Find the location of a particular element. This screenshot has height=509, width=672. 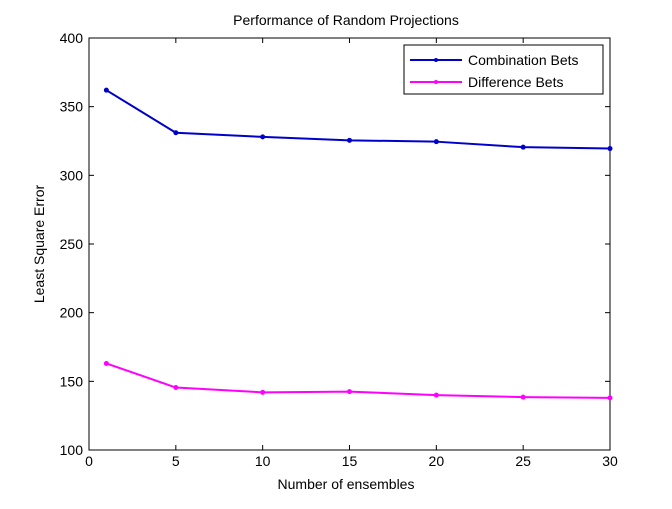

y-tick-label: 300 is located at coordinates (72, 175).